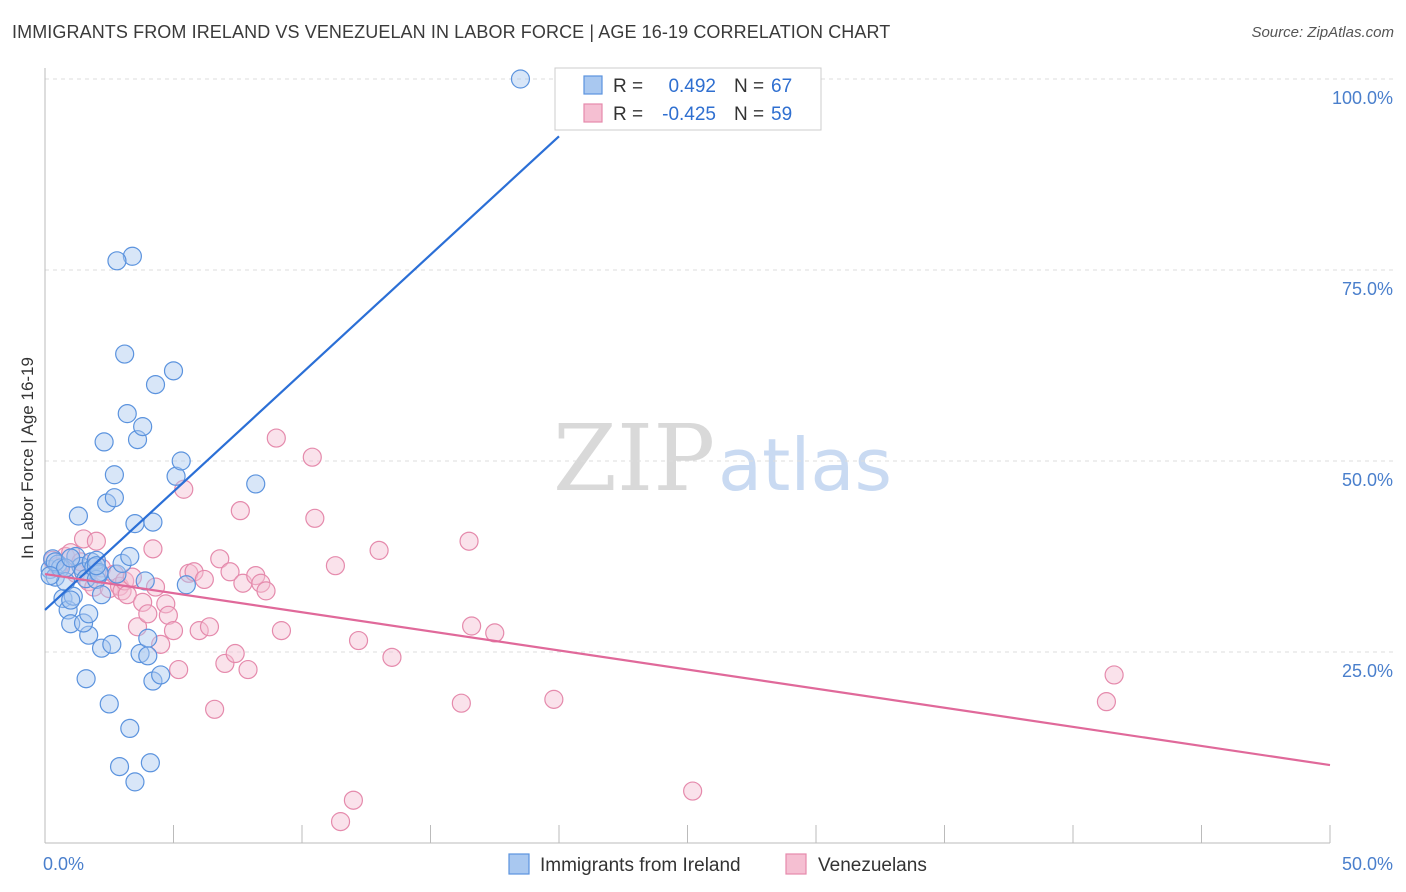 The height and width of the screenshot is (892, 1406). Describe the element at coordinates (692, 86) in the screenshot. I see `legend-r-value-ireland: 0.492` at that location.